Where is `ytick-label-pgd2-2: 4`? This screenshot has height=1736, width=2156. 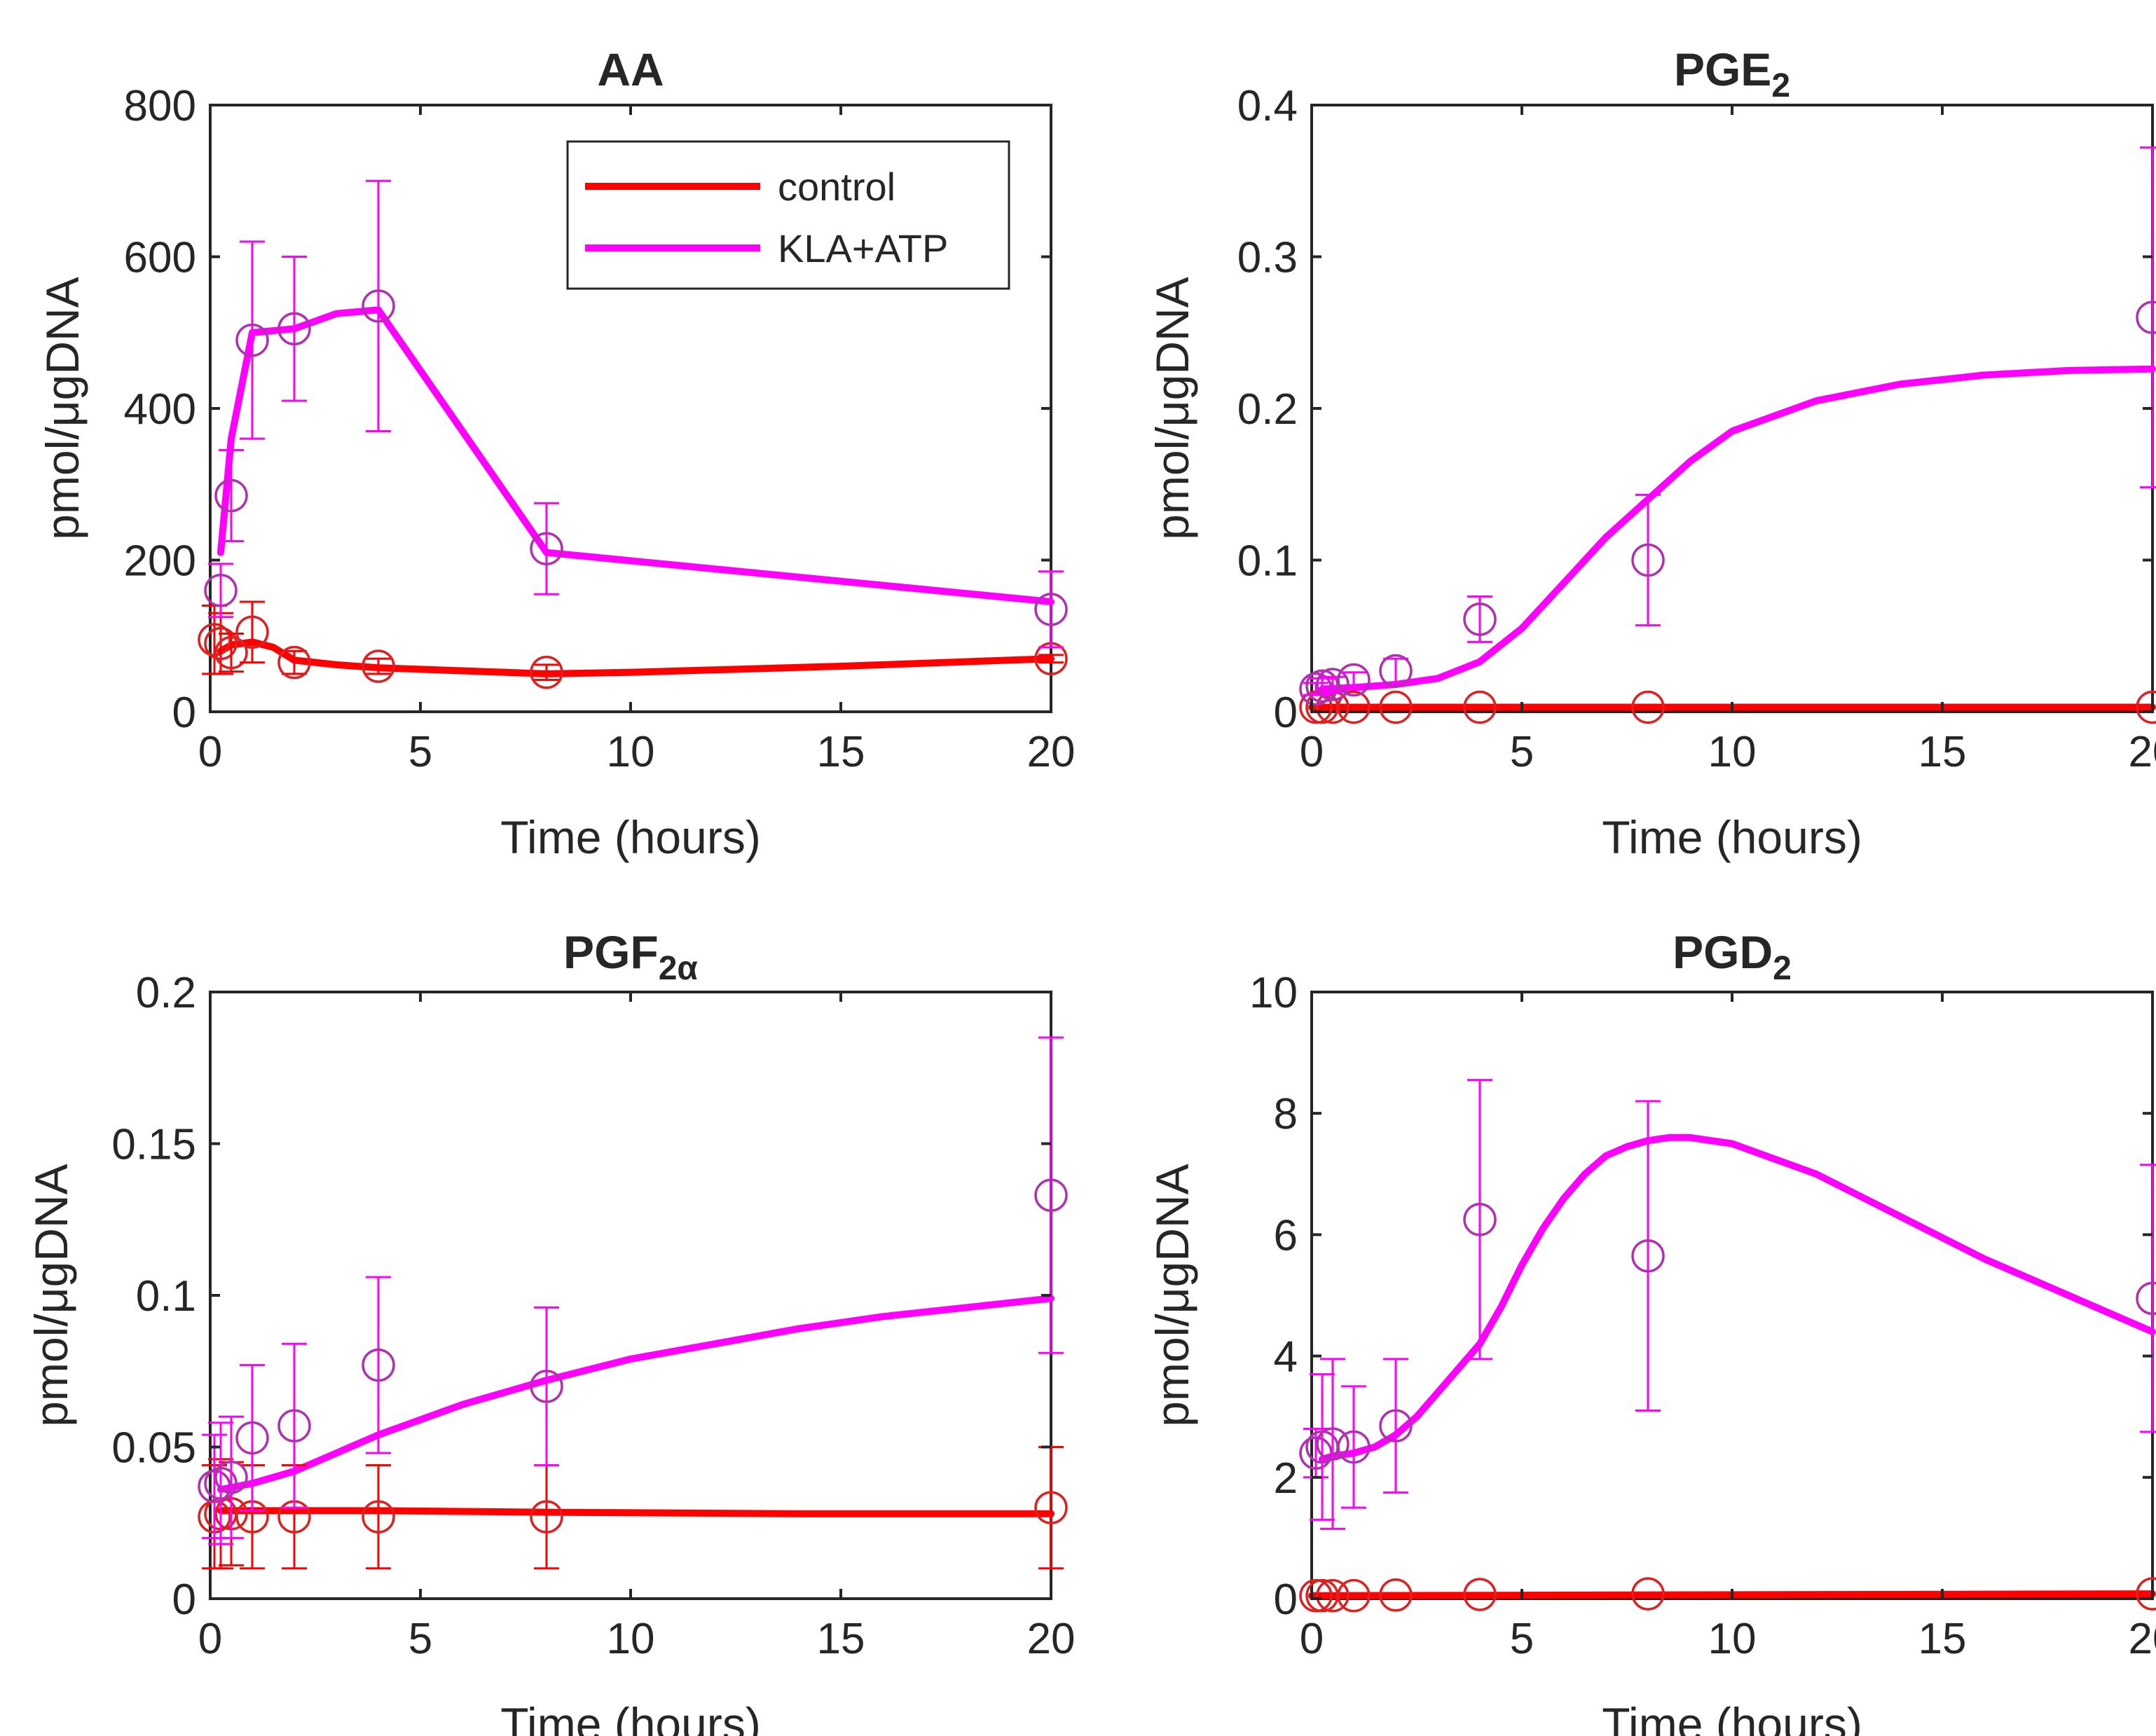 ytick-label-pgd2-2: 4 is located at coordinates (1286, 1357).